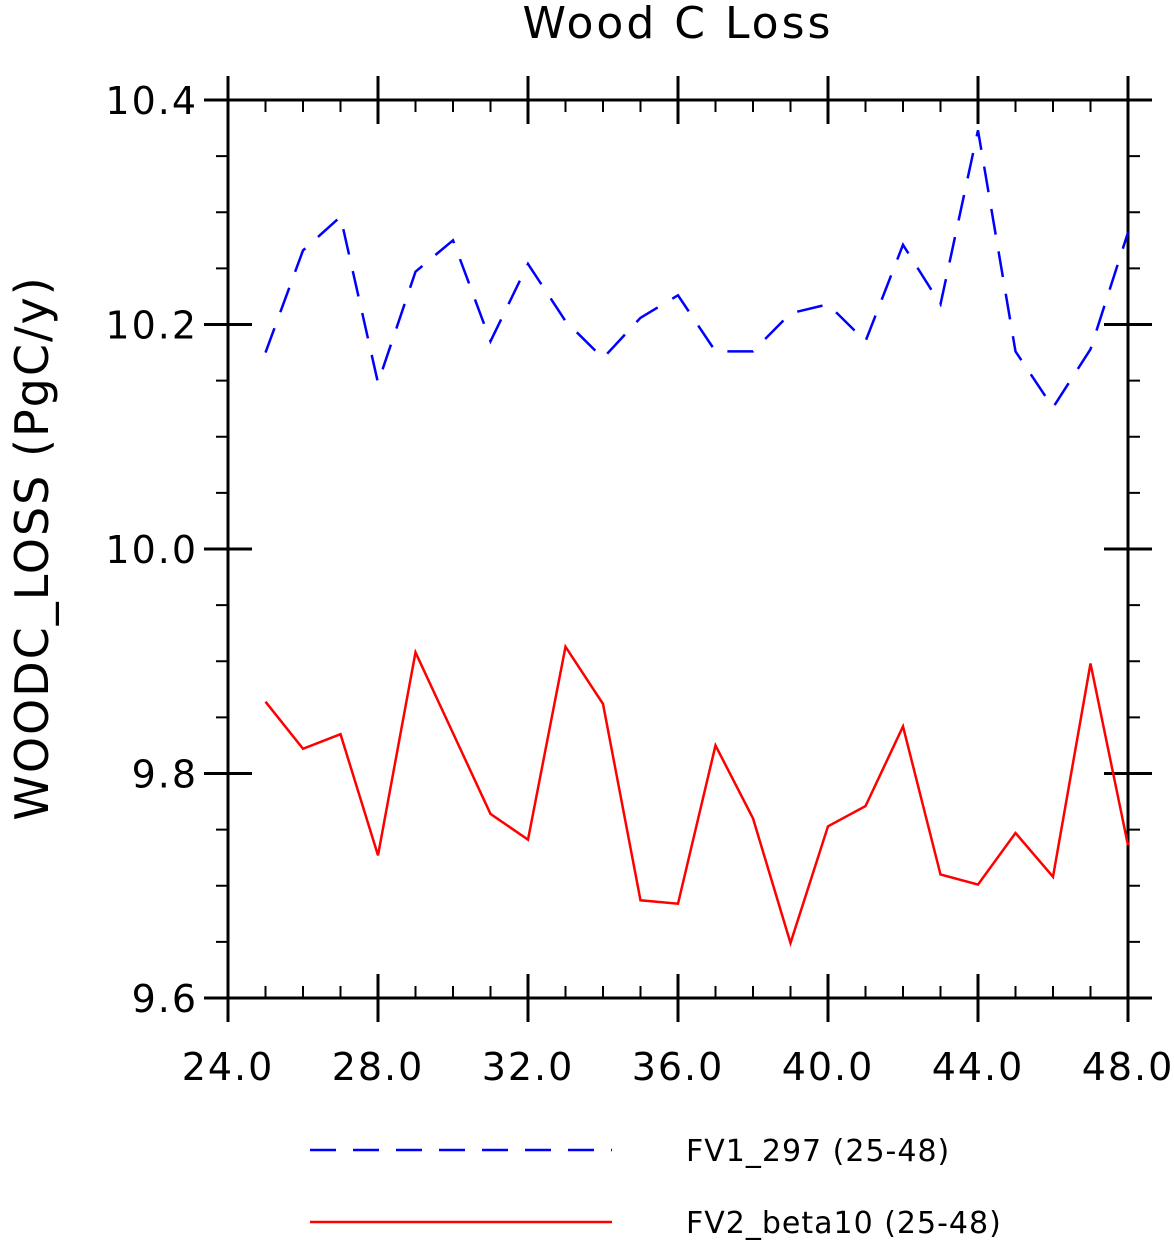 The width and height of the screenshot is (1174, 1241). I want to click on x-tick-label: 24.0, so click(228, 1067).